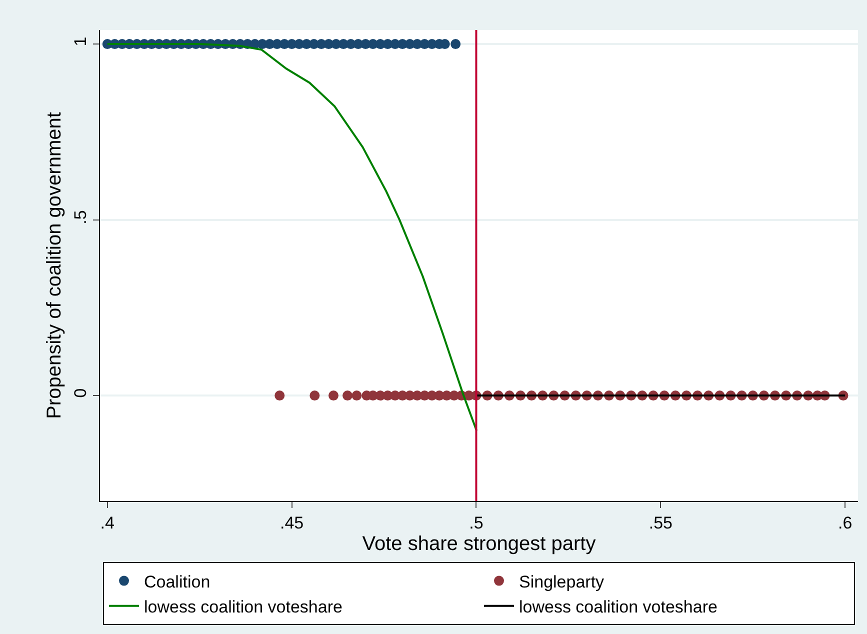 Image resolution: width=867 pixels, height=634 pixels. Describe the element at coordinates (80, 393) in the screenshot. I see `y-tick-label: 0` at that location.